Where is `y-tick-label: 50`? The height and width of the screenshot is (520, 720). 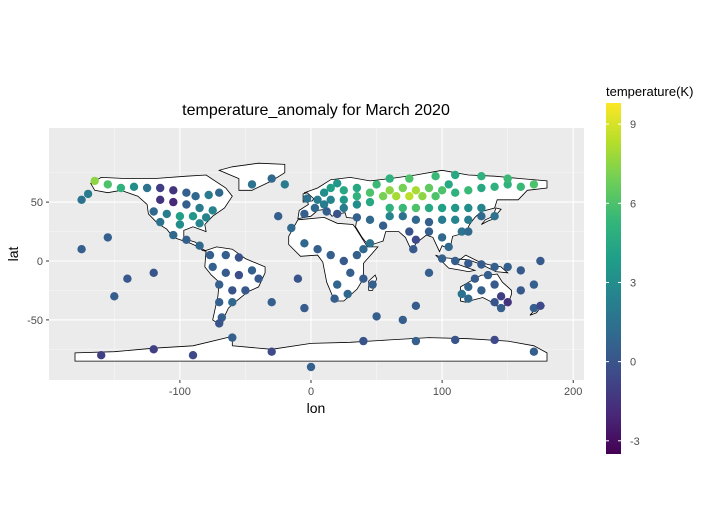 y-tick-label: 50 is located at coordinates (37, 203).